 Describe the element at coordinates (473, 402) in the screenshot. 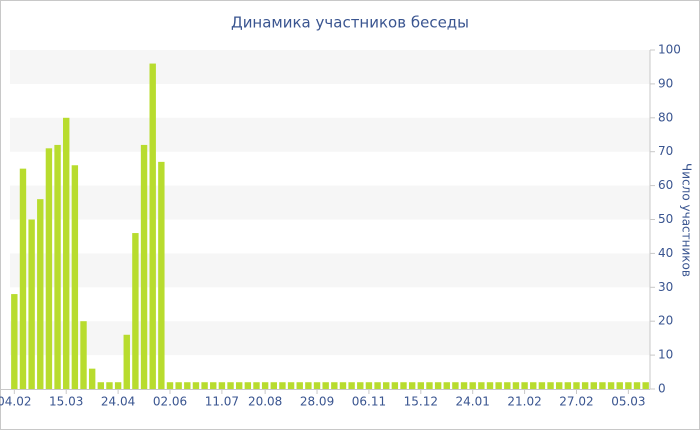

I see `x-tick-label: 24.01` at that location.